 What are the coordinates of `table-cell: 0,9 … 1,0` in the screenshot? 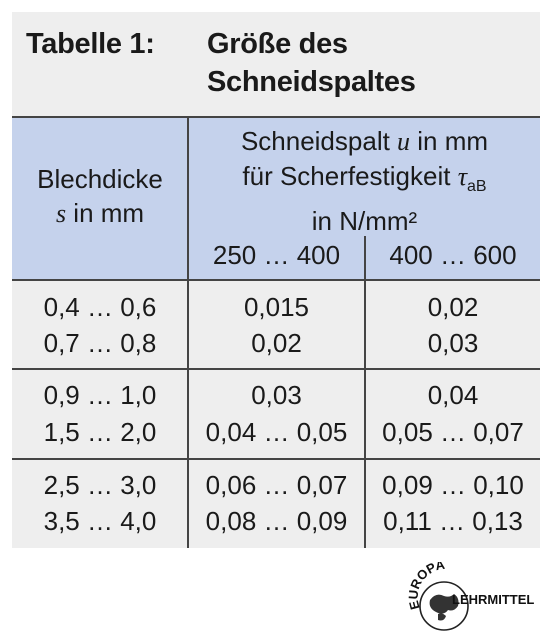 It's located at (100, 395).